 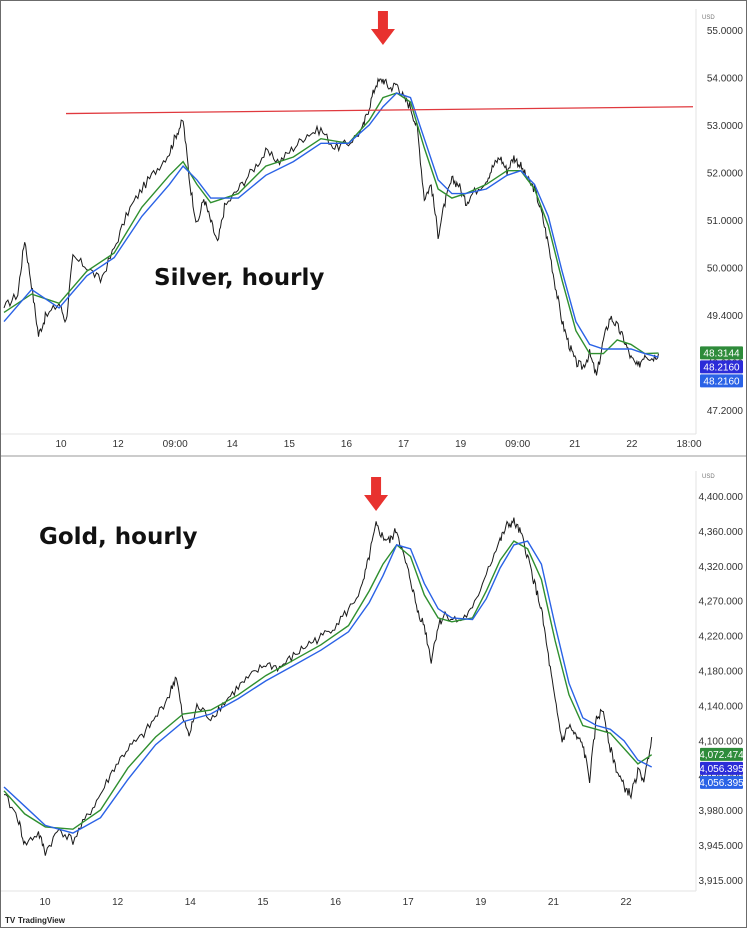 What do you see at coordinates (554, 902) in the screenshot?
I see `gold-x-tick-label: 21` at bounding box center [554, 902].